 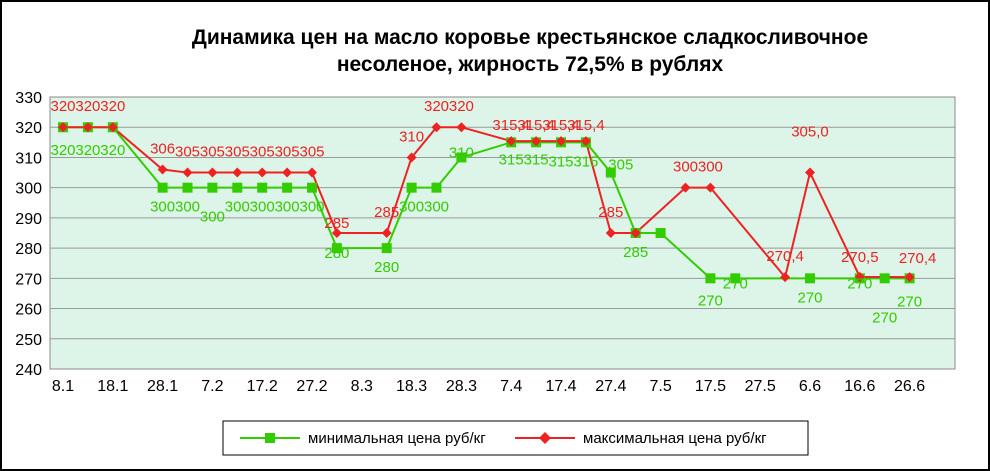 What do you see at coordinates (810, 132) in the screenshot?
I see `data-label-max: 305,0` at bounding box center [810, 132].